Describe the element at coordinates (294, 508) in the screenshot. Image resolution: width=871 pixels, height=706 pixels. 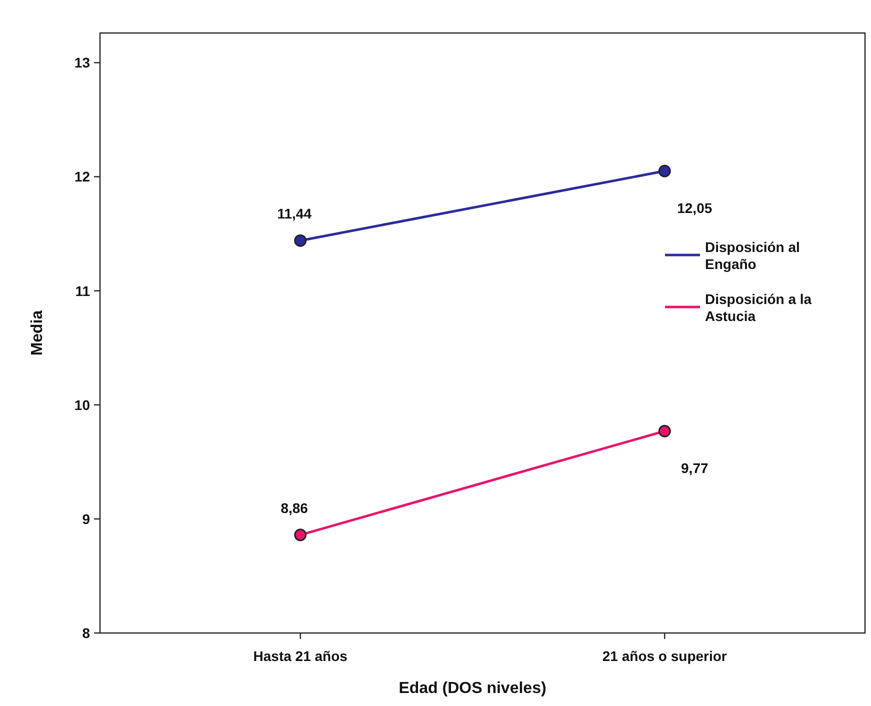
I see `data-label: 8,86` at that location.